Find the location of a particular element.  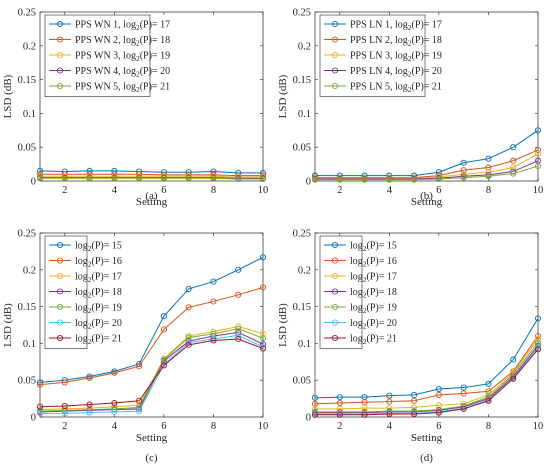

legend-label: PPS WN 5, log2(P)= 21 is located at coordinates (122, 88).